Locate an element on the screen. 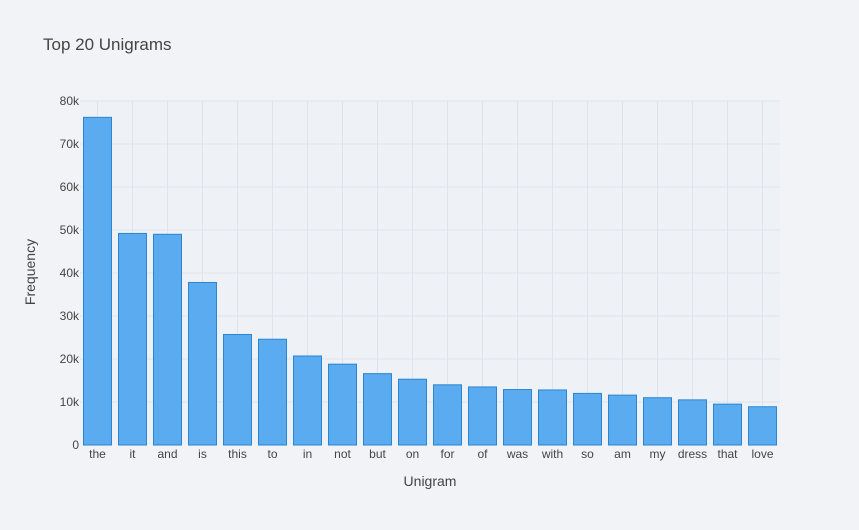  y-axis-ticks: 0 10k 20k 30k 40k 50k 60k 70k 80k is located at coordinates (70, 273).